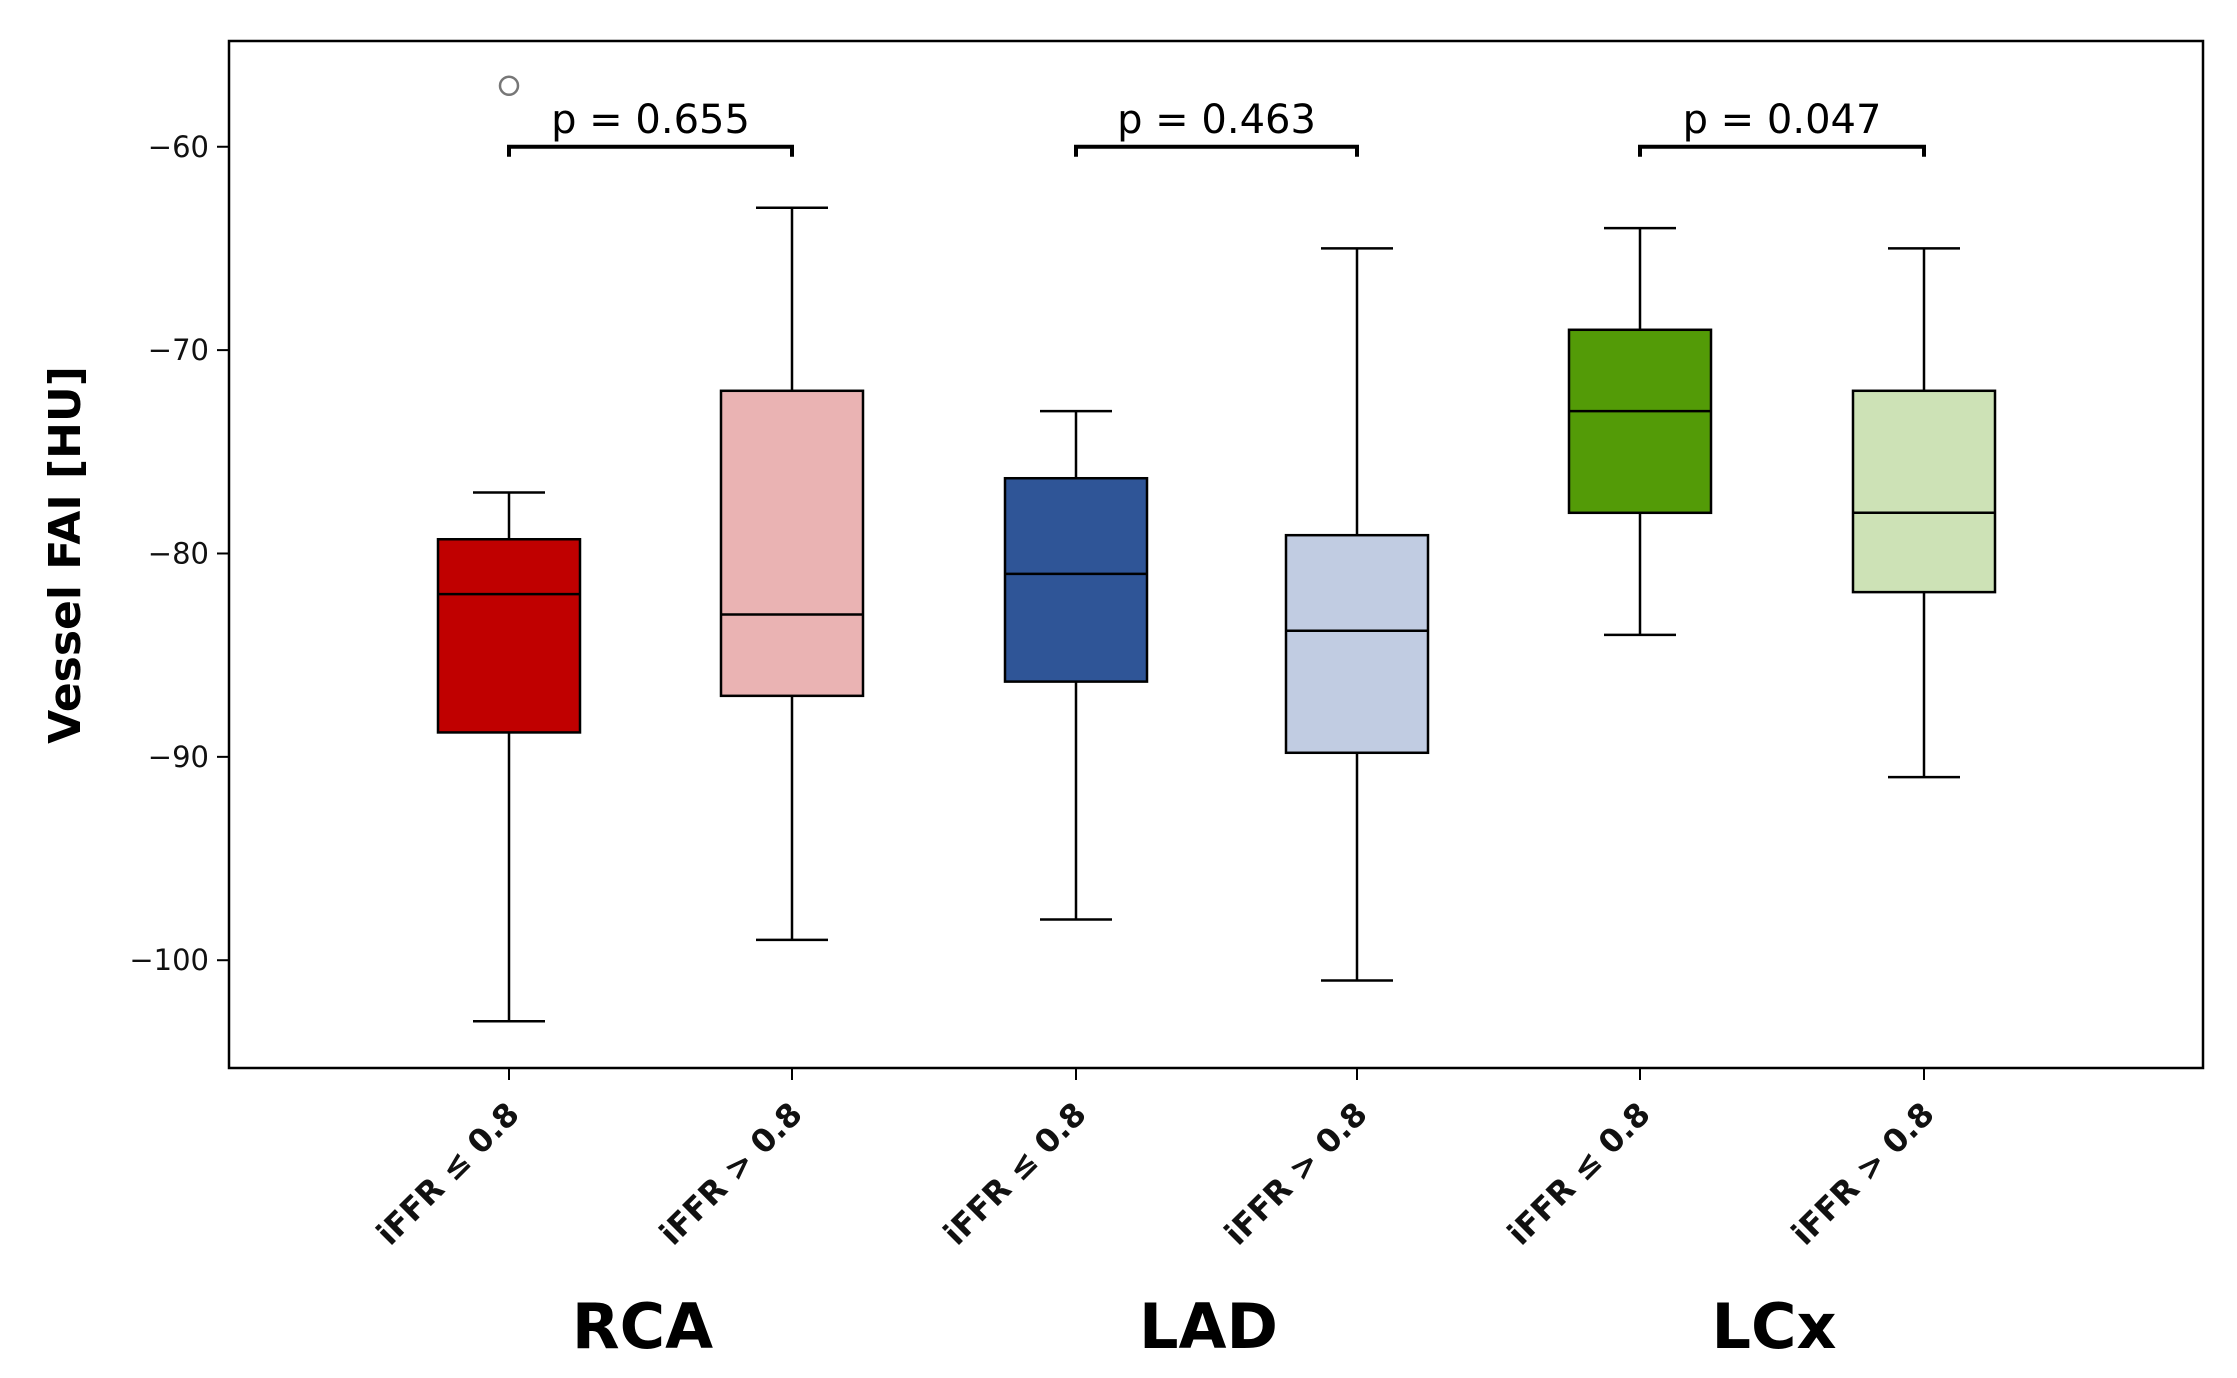  What do you see at coordinates (178, 350) in the screenshot?
I see `y-tick-label: −70` at bounding box center [178, 350].